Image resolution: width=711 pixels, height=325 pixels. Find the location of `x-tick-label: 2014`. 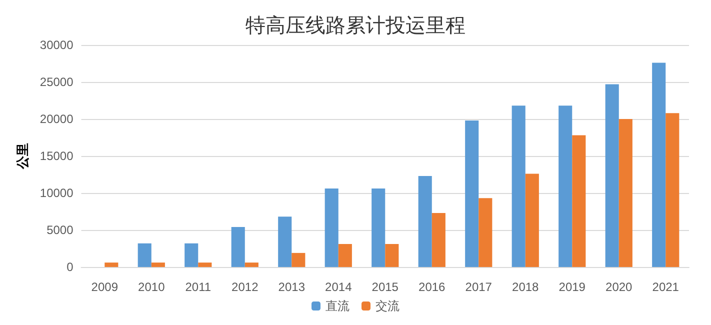

x-tick-label: 2014 is located at coordinates (338, 287).